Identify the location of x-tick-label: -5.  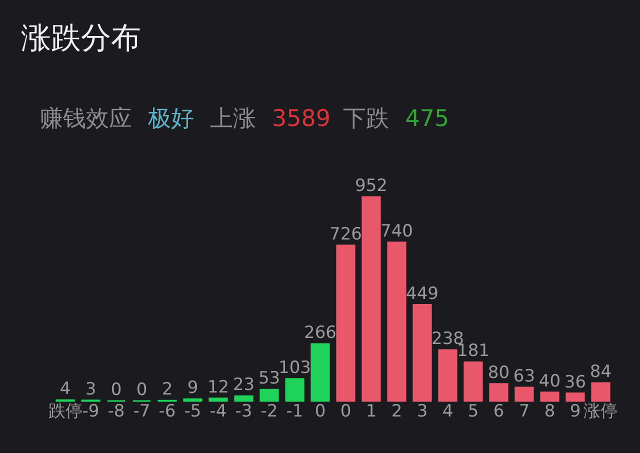
(193, 412).